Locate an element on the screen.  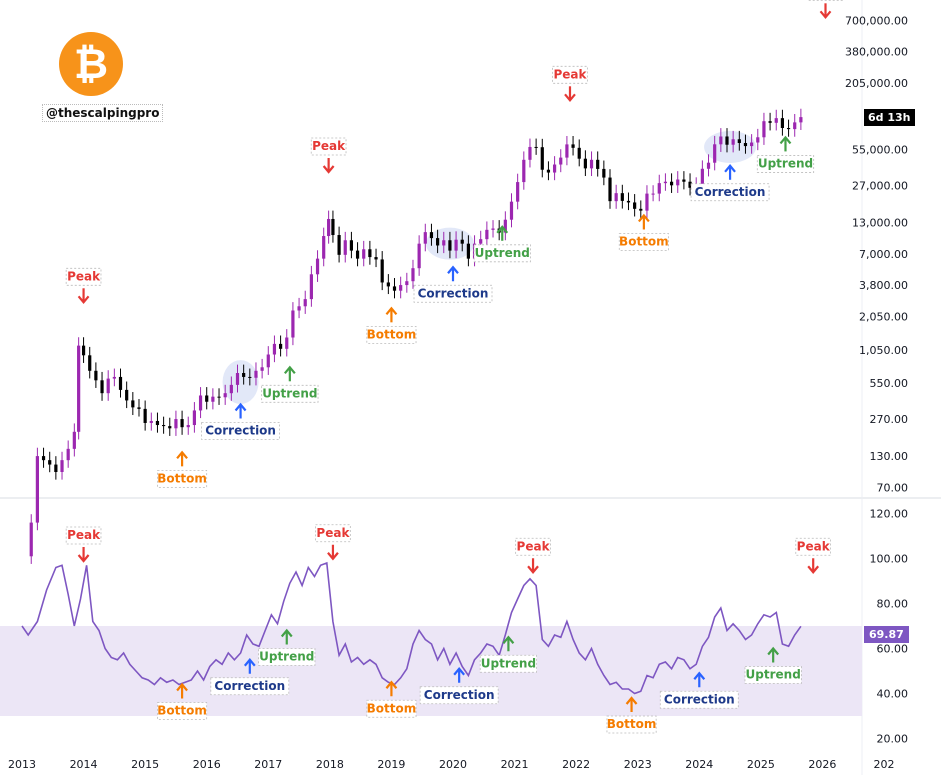
price-peak-label: Peak is located at coordinates (570, 74).